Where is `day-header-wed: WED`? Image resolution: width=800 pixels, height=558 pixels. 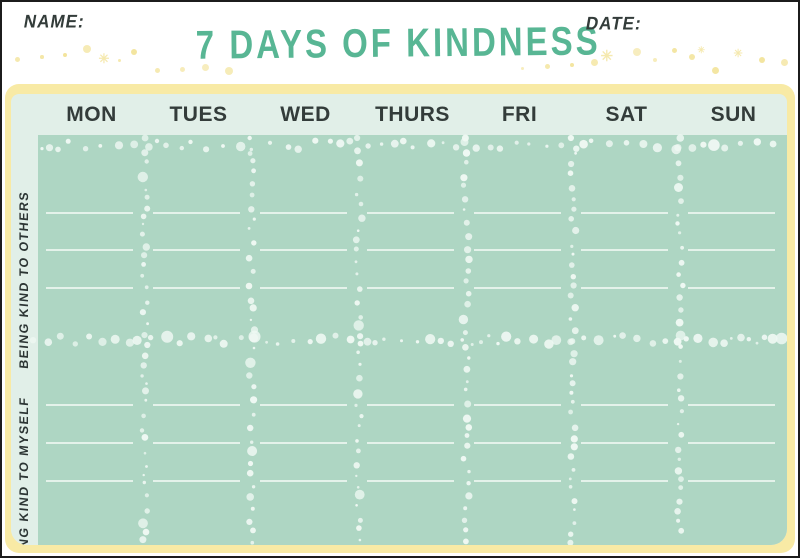
day-header-wed: WED is located at coordinates (305, 114).